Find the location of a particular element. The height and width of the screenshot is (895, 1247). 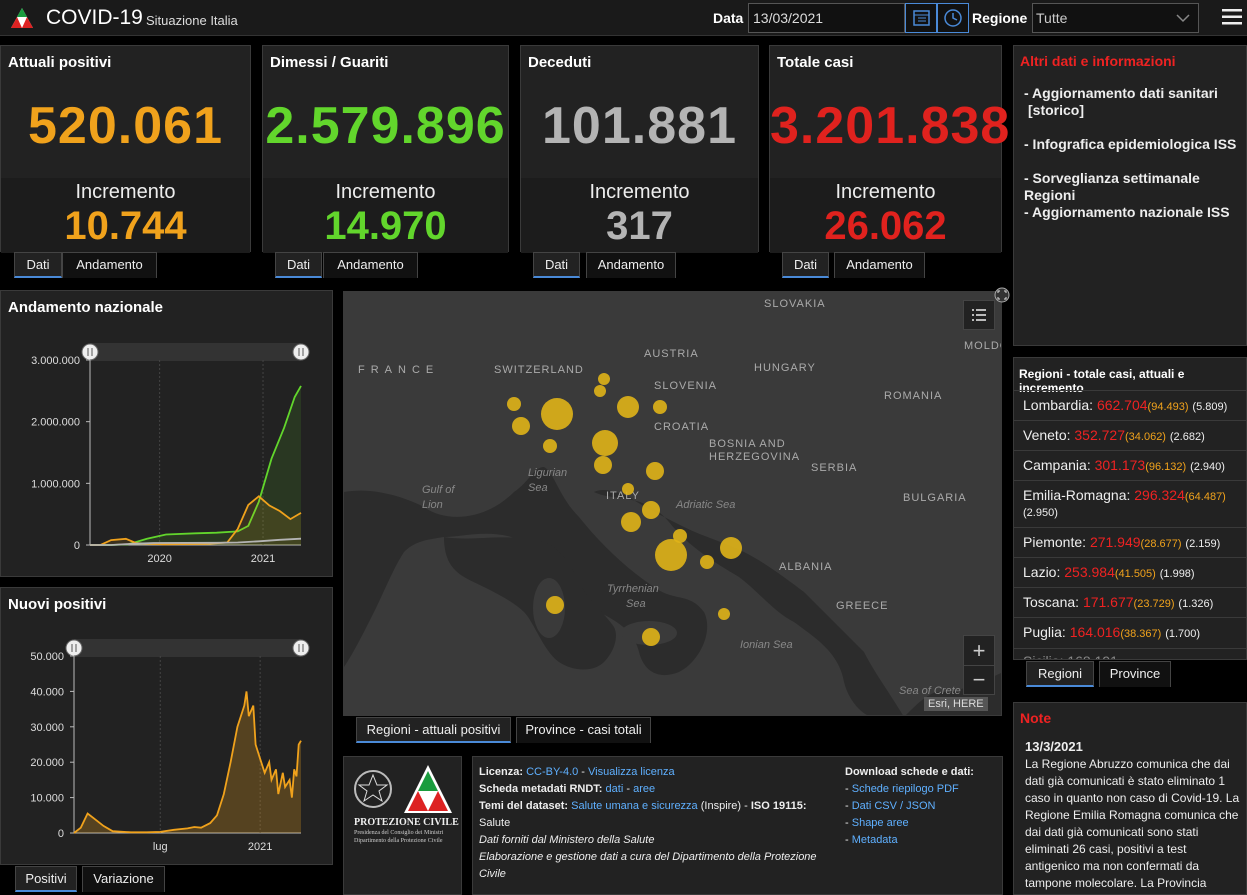

zoom-in-button: + is located at coordinates (979, 650).